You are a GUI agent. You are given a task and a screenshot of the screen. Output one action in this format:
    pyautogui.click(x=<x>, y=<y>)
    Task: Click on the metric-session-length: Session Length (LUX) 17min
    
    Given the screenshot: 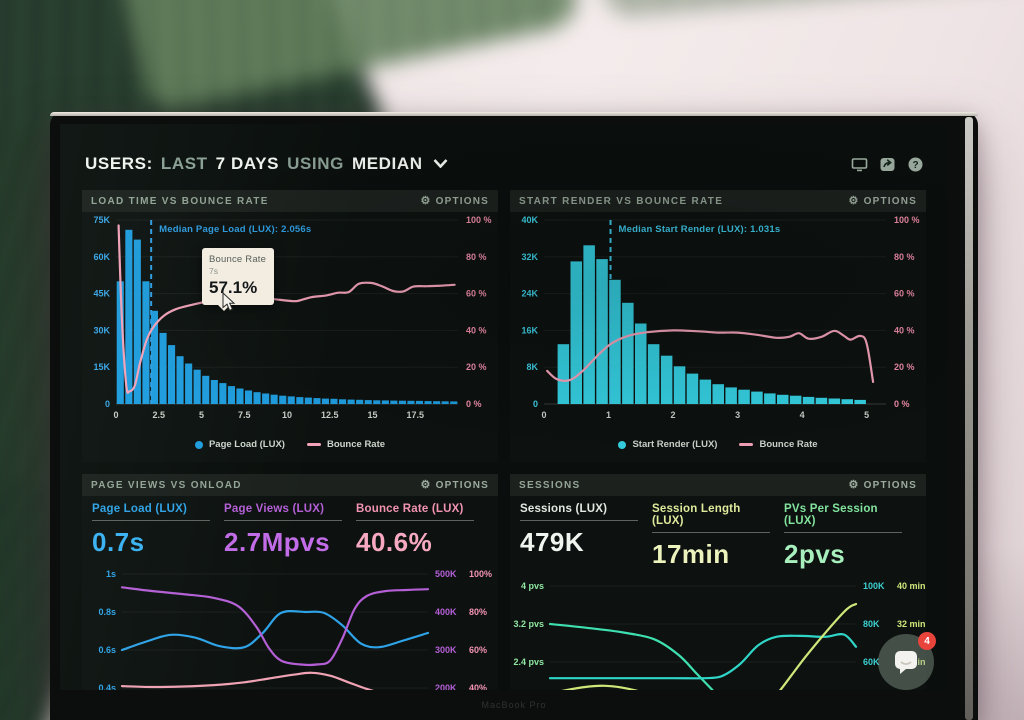 What is the action you would take?
    pyautogui.click(x=718, y=536)
    